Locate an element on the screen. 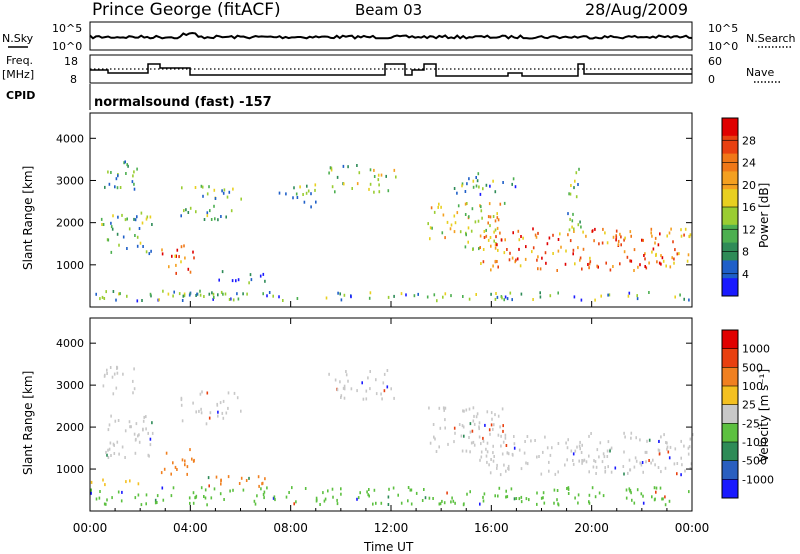  nsky-panel: N.Sky 10^5 10^0 10^5 10^0 N.Search is located at coordinates (399, 37).